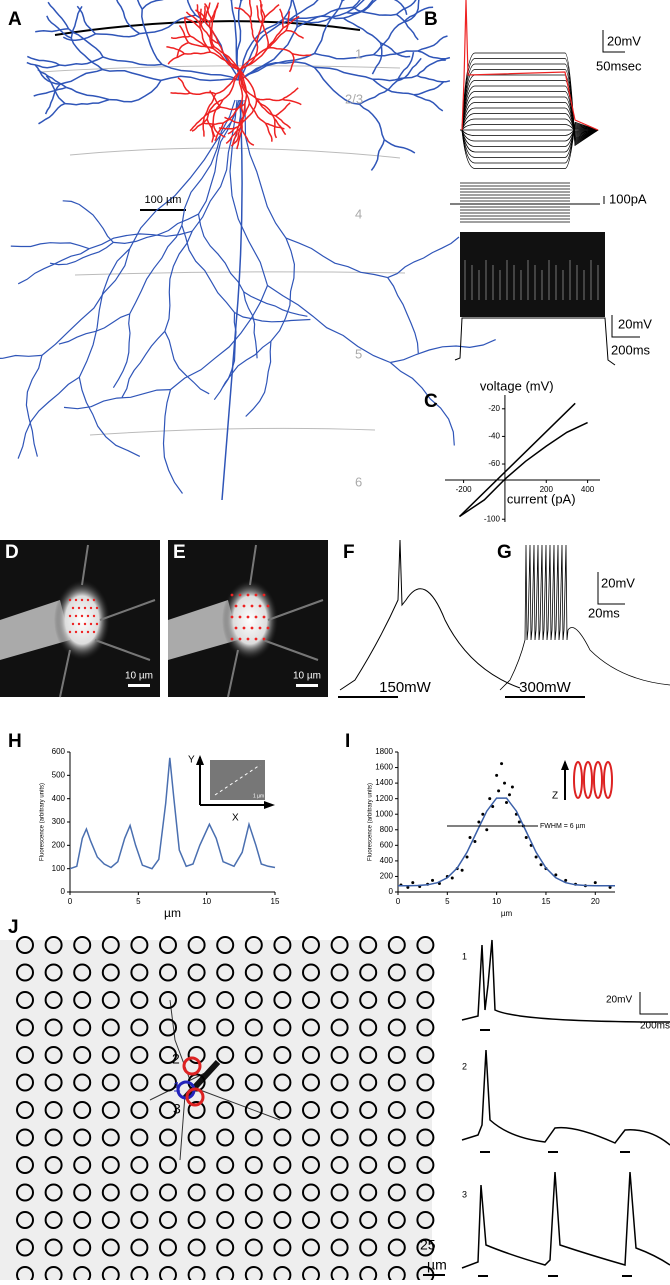  Describe the element at coordinates (169, 617) in the screenshot. I see `stim-points` at that location.